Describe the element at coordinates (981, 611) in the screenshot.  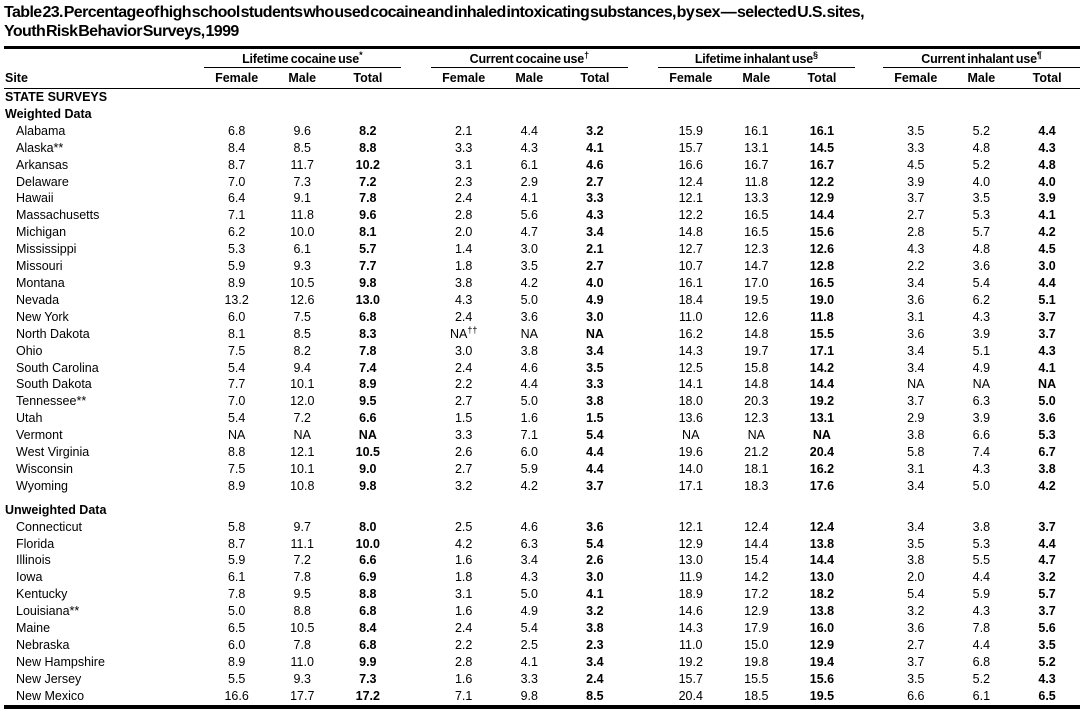
I see `value-cell: 4.3` at that location.